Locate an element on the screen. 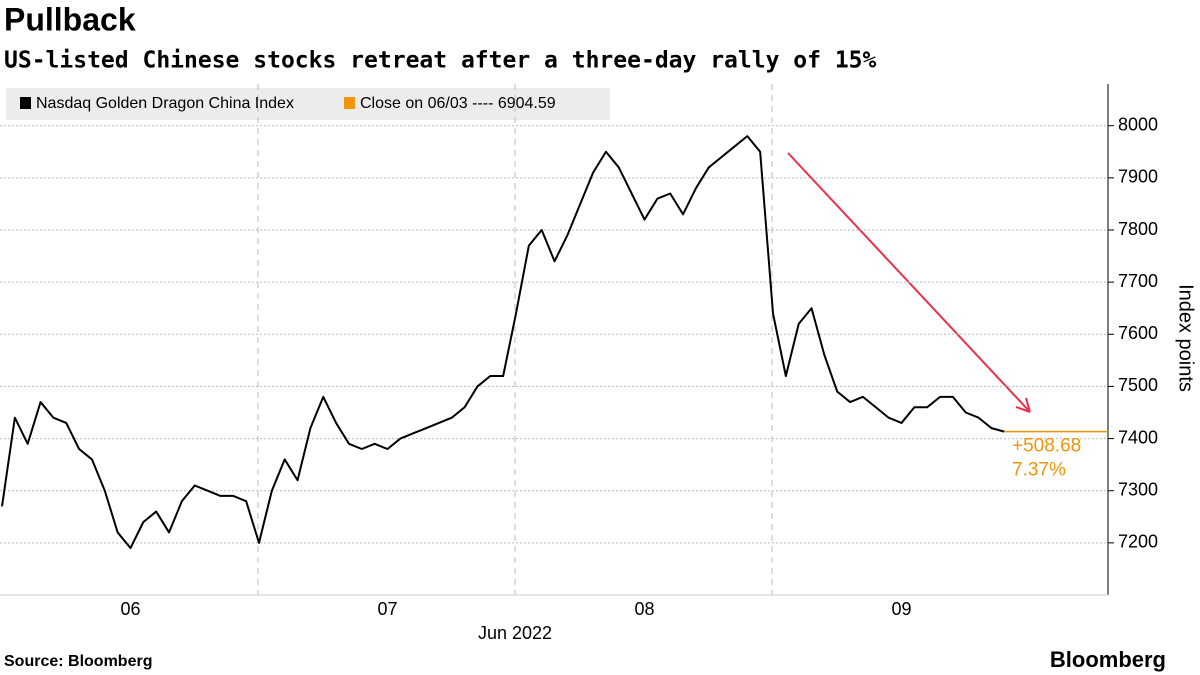  source: Source: Bloomberg is located at coordinates (78, 661).